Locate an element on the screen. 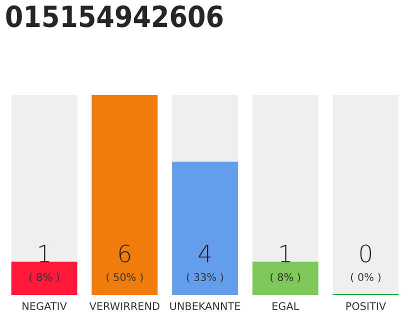  x-tick-label: NEGATIV is located at coordinates (44, 306).